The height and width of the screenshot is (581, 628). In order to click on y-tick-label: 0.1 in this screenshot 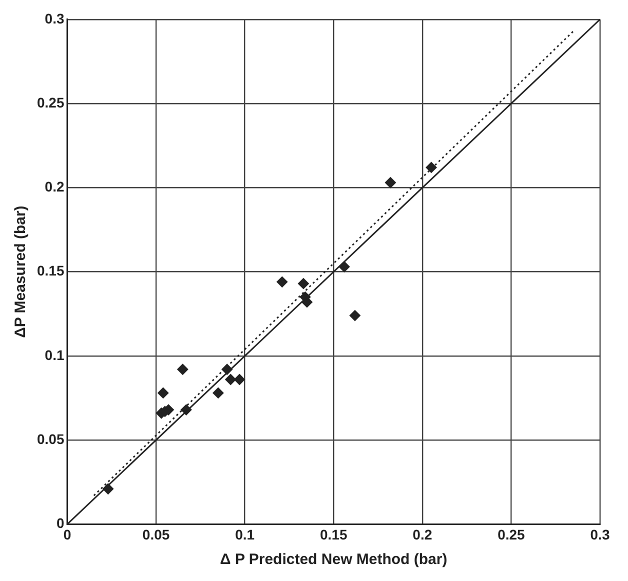, I will do `click(54, 354)`.